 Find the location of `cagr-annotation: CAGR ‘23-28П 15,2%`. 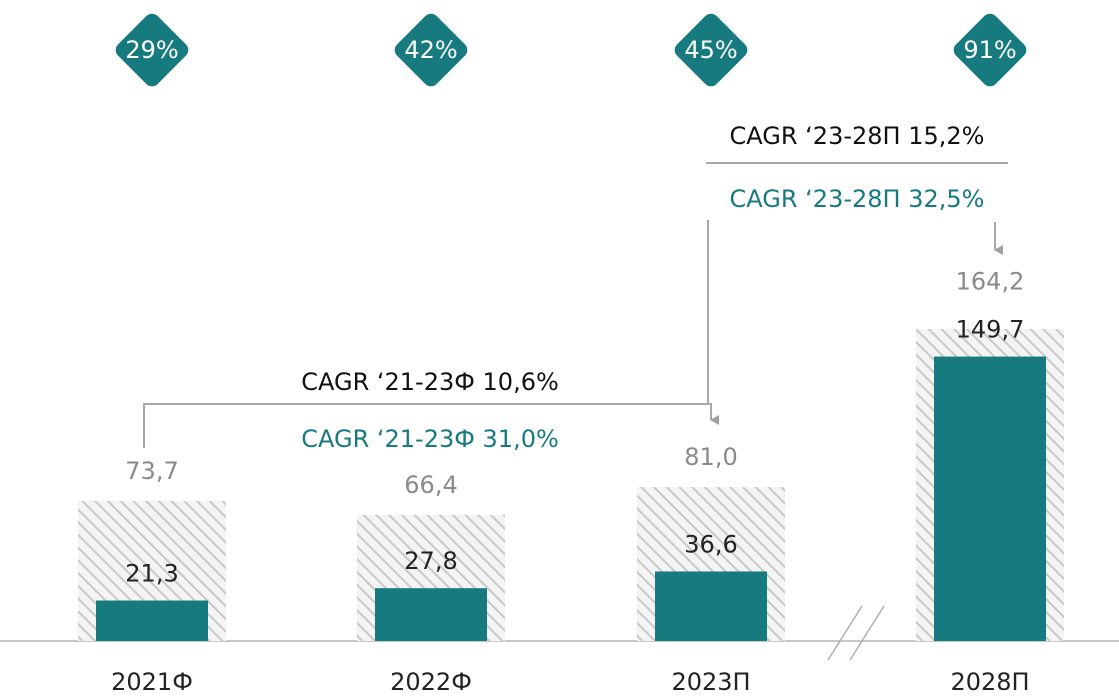

cagr-annotation: CAGR ‘23-28П 15,2% is located at coordinates (857, 136).